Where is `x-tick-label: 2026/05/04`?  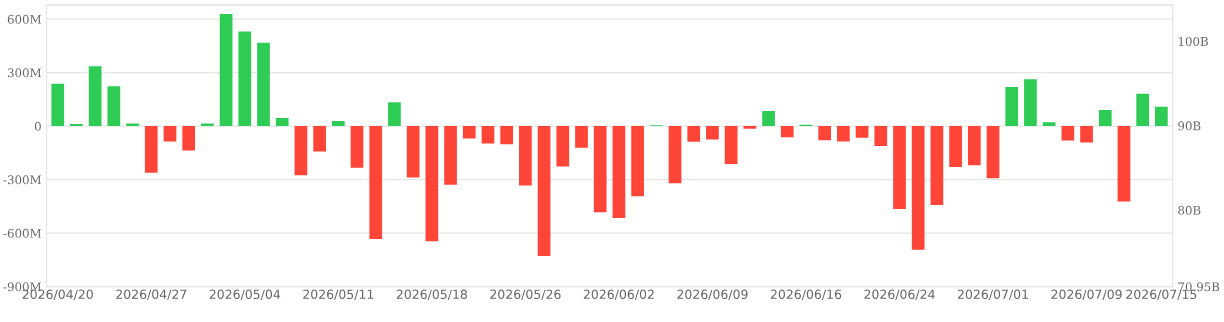 x-tick-label: 2026/05/04 is located at coordinates (245, 295).